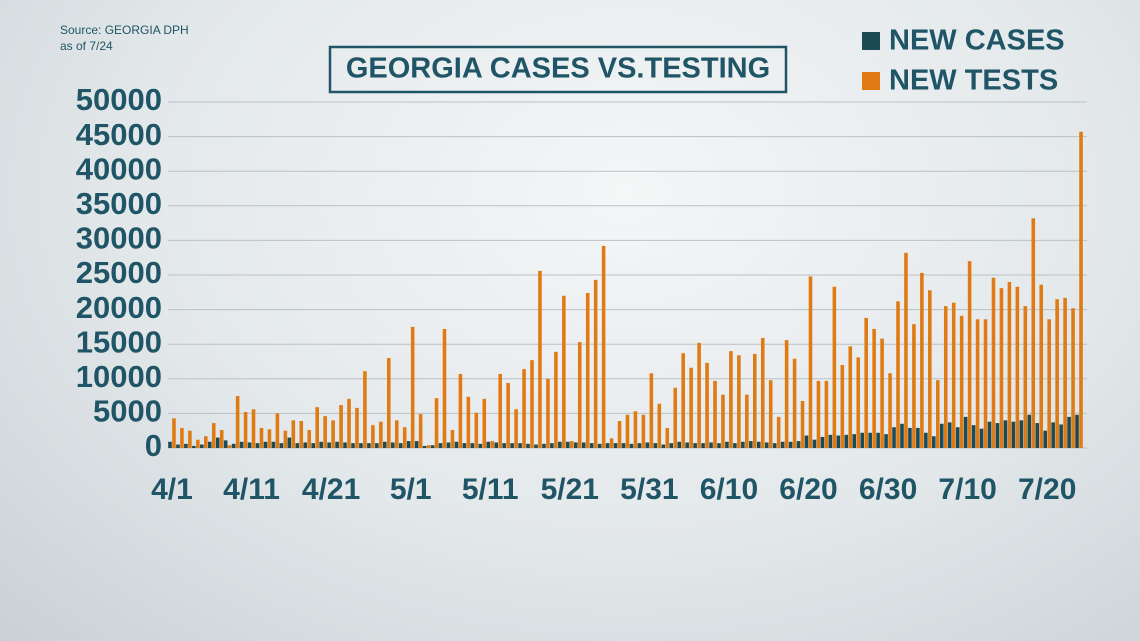 This screenshot has height=641, width=1140. What do you see at coordinates (729, 489) in the screenshot?
I see `x-tick-label: 6/10` at bounding box center [729, 489].